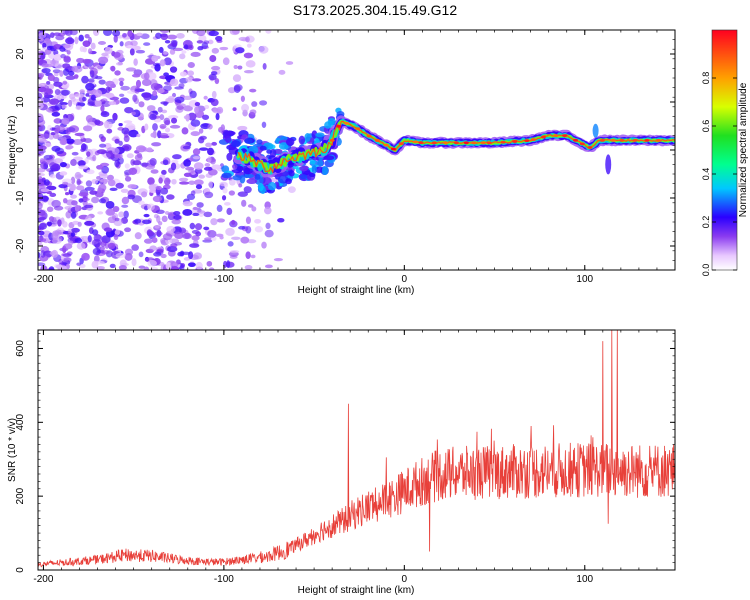 This screenshot has width=750, height=600. I want to click on colorbar-tick-label: 0.0, so click(706, 270).